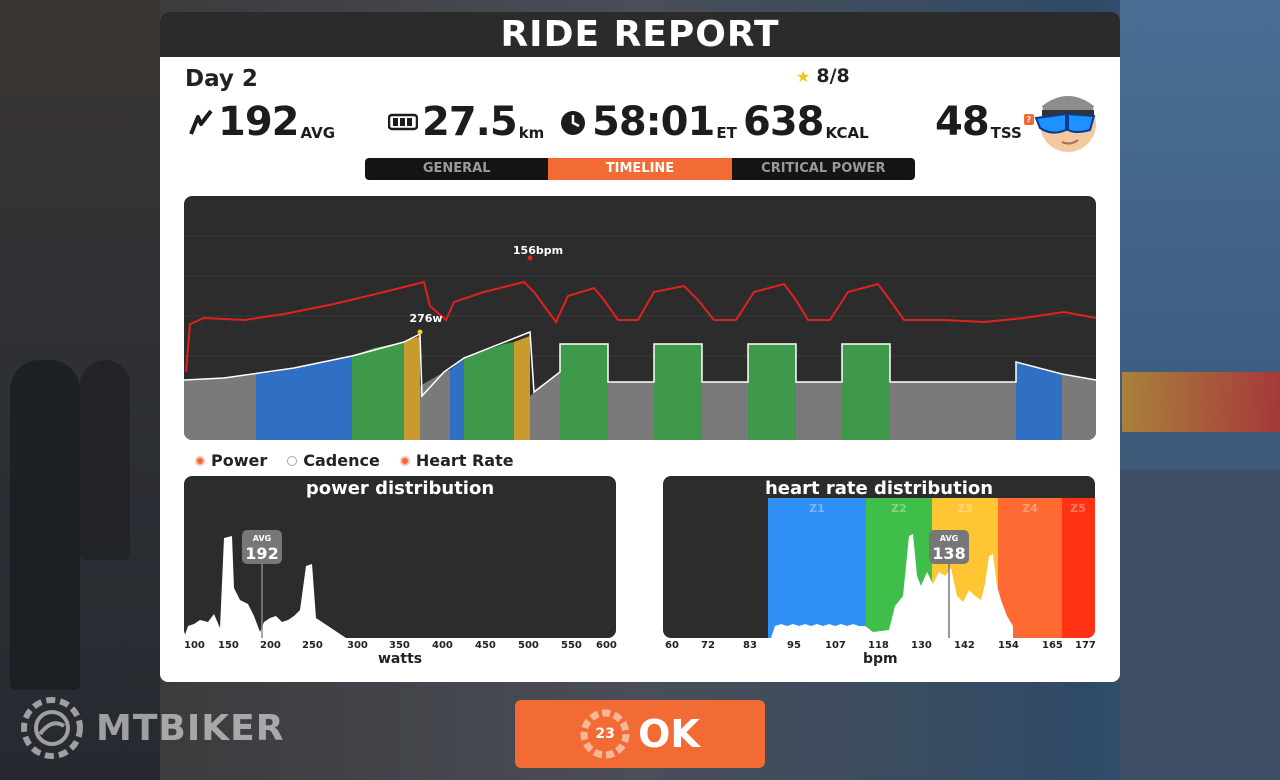 The height and width of the screenshot is (780, 1280). I want to click on svg-text: 192, so click(261, 553).